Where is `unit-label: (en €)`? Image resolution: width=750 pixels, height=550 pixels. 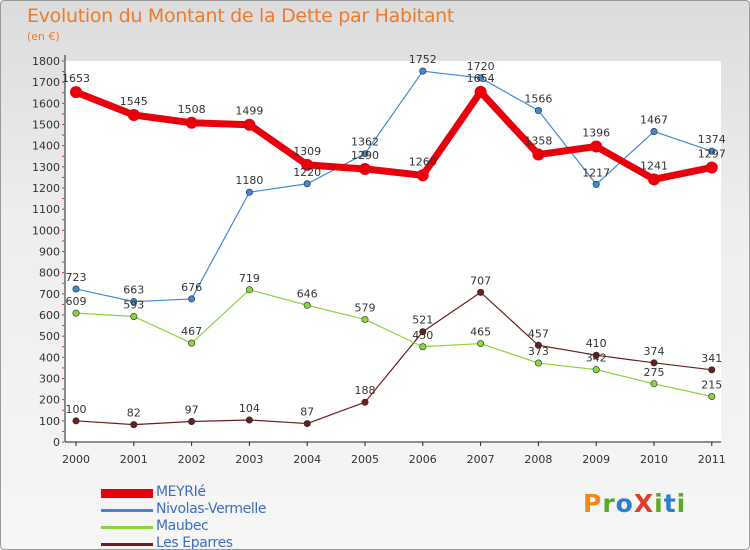
unit-label: (en €) is located at coordinates (43, 36).